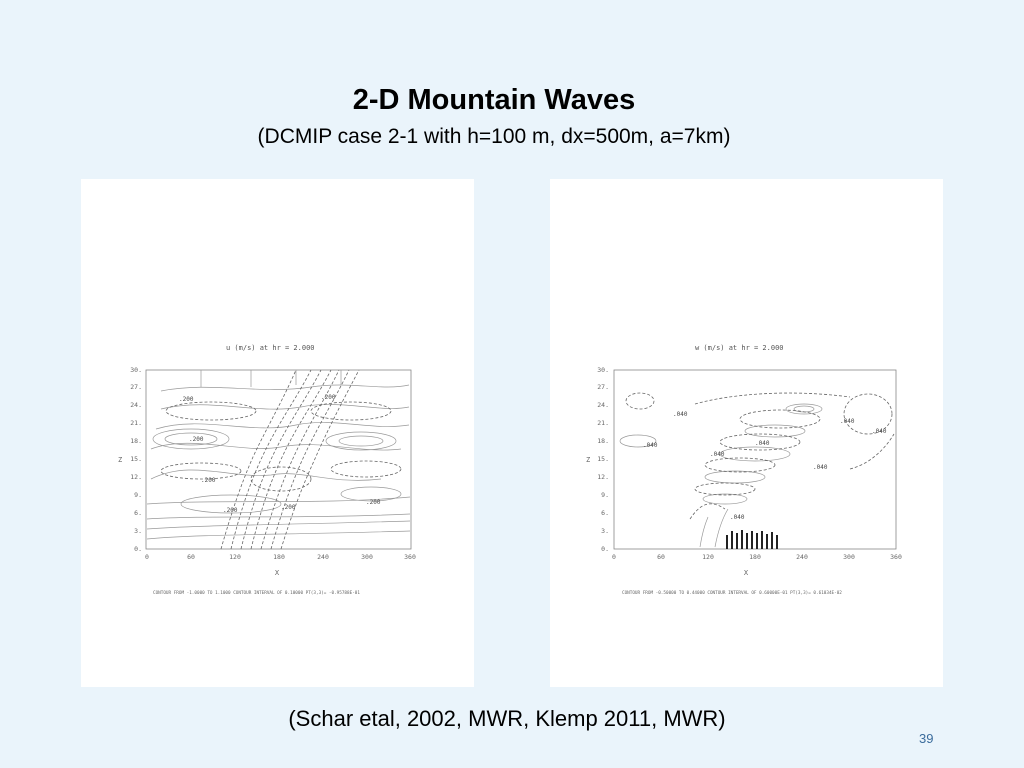 The width and height of the screenshot is (1024, 768). I want to click on u-contour-chart: u (m/s) at hr = 2.000, so click(267, 470).